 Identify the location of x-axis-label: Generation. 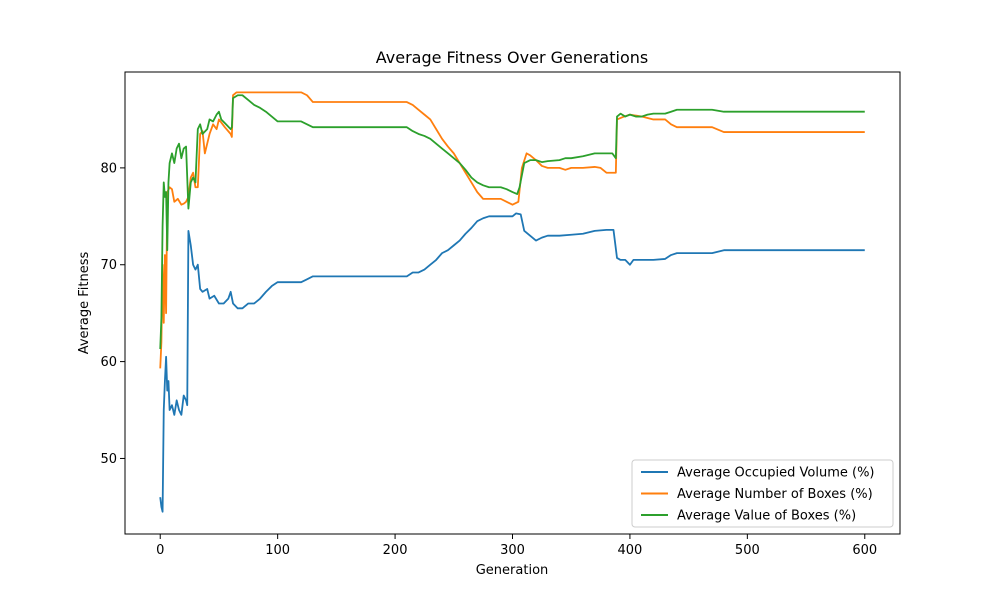
(512, 570).